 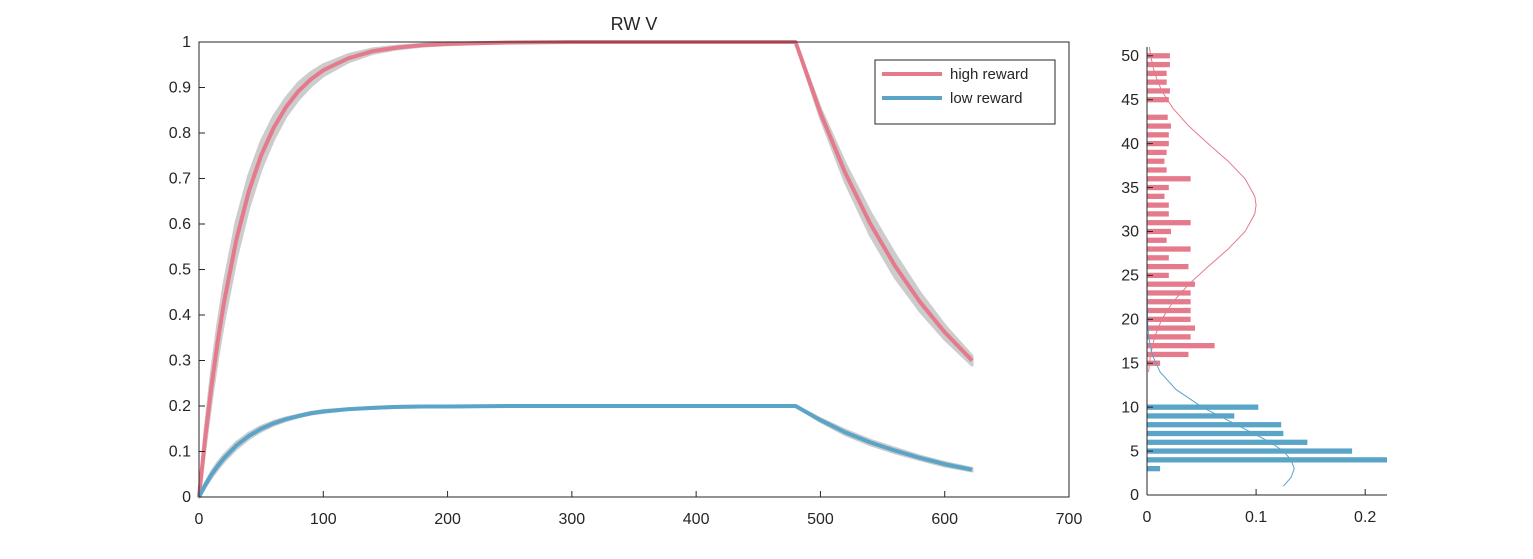 What do you see at coordinates (989, 74) in the screenshot?
I see `legend-label: high reward` at bounding box center [989, 74].